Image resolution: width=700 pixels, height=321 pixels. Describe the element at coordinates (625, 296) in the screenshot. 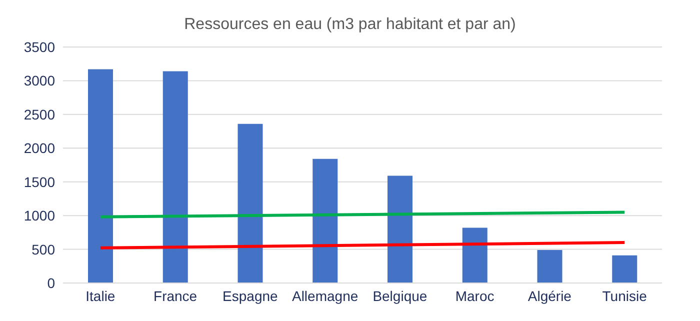

I see `x-tick-label: Tunisie` at that location.